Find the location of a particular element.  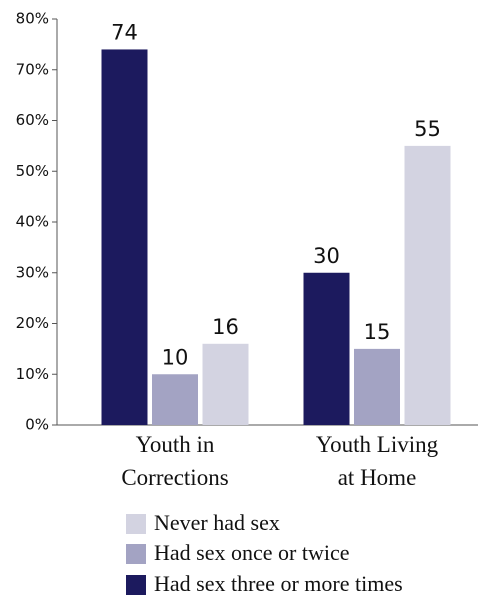

value-label: 74 is located at coordinates (124, 32).